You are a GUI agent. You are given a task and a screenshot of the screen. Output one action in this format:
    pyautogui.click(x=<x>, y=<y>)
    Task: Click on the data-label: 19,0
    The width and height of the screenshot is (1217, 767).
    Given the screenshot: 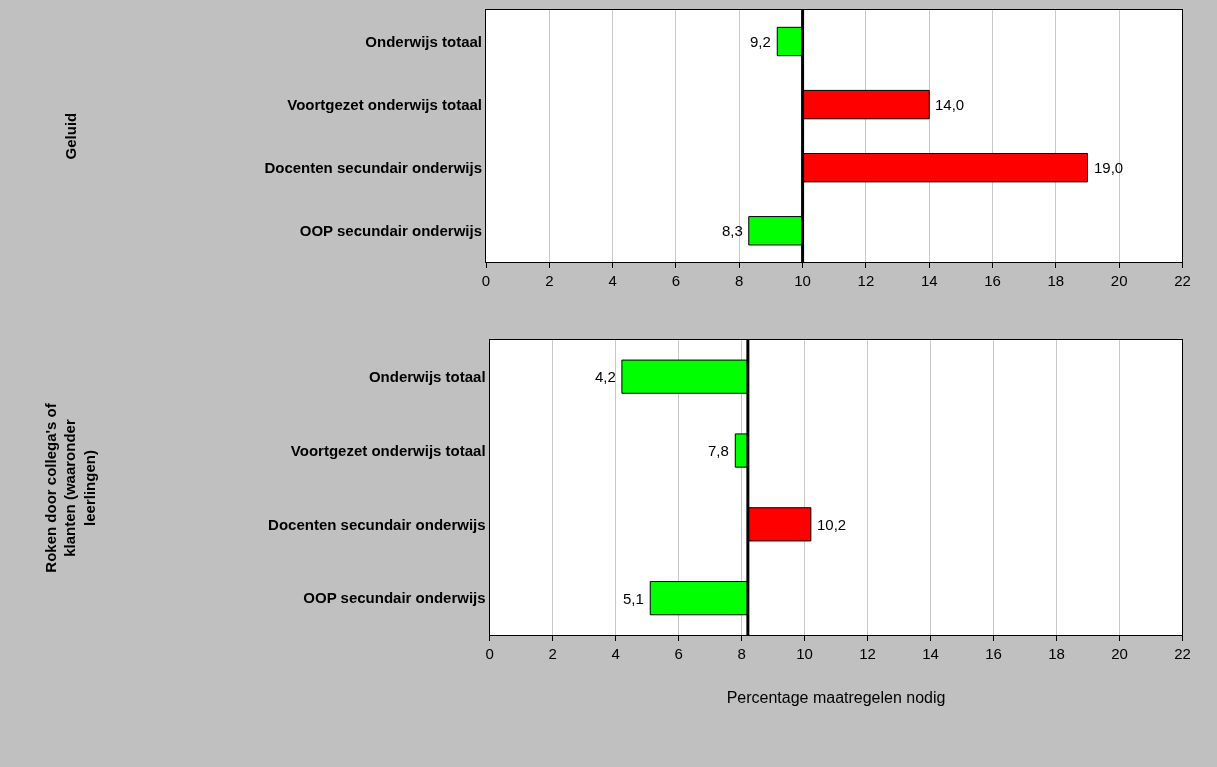 What is the action you would take?
    pyautogui.click(x=1109, y=167)
    